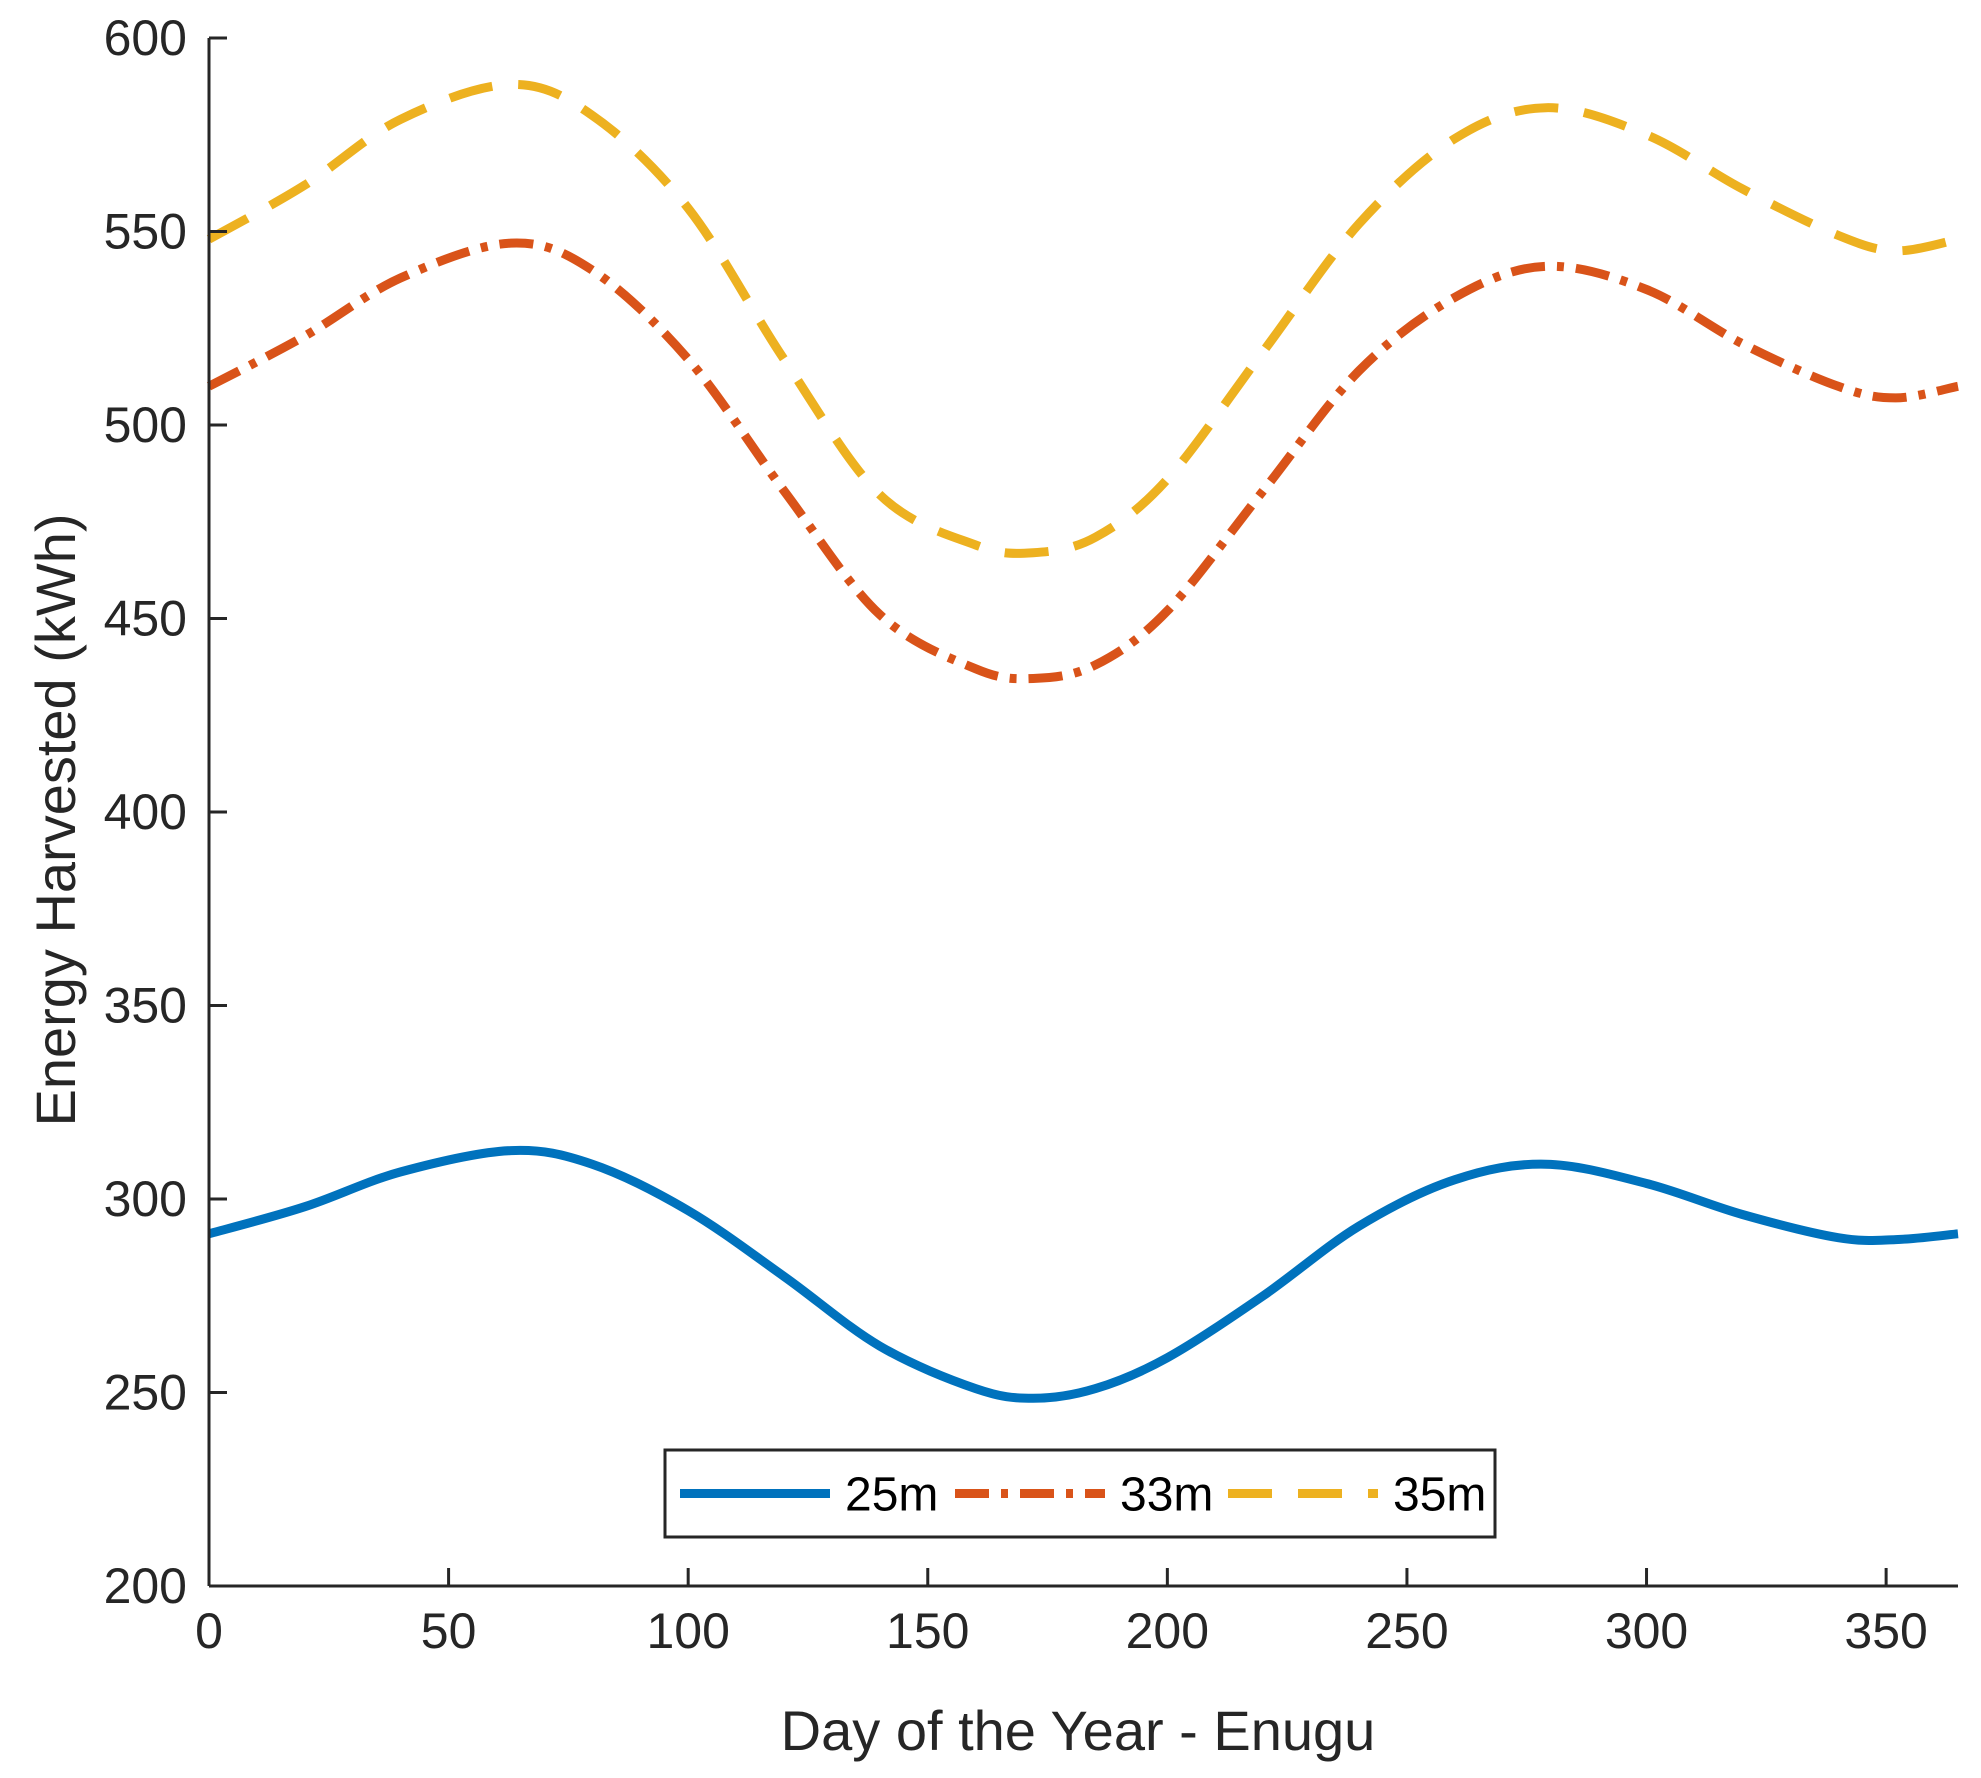 This screenshot has width=1981, height=1778. What do you see at coordinates (145, 38) in the screenshot?
I see `y-tick-label-600: 600` at bounding box center [145, 38].